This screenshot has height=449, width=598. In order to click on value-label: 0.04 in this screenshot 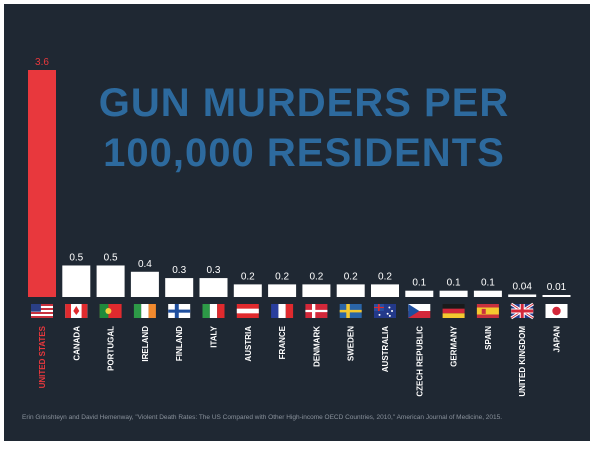, I will do `click(522, 286)`.